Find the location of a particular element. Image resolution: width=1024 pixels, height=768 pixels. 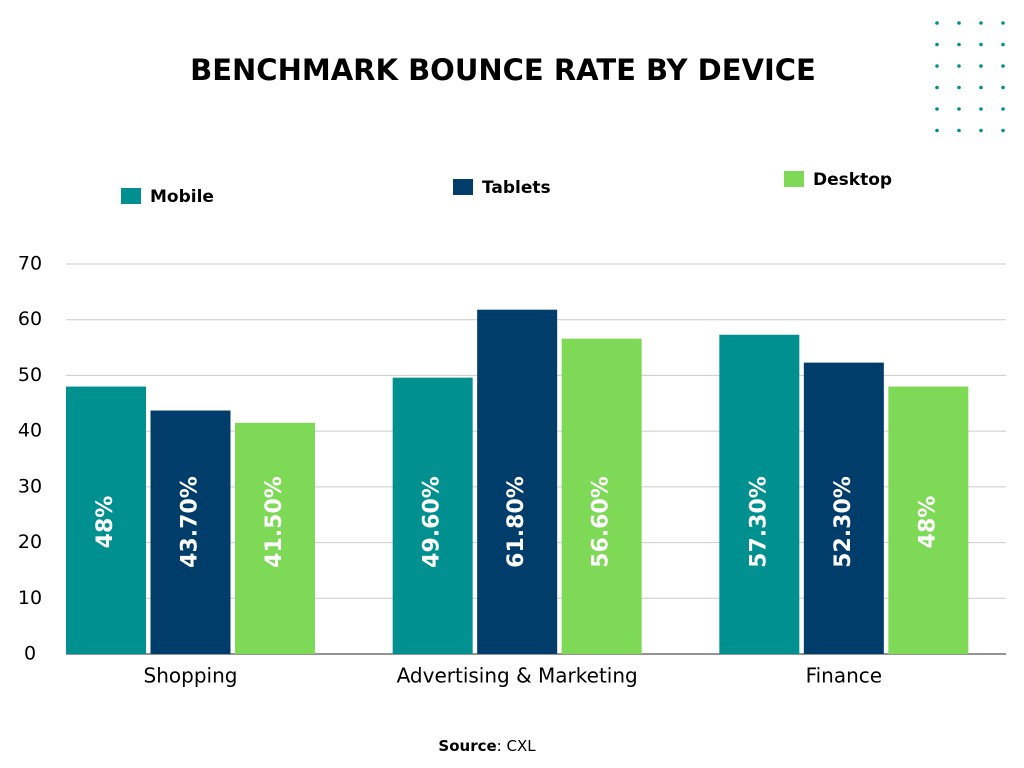

y-tick-label: 30 is located at coordinates (30, 486).